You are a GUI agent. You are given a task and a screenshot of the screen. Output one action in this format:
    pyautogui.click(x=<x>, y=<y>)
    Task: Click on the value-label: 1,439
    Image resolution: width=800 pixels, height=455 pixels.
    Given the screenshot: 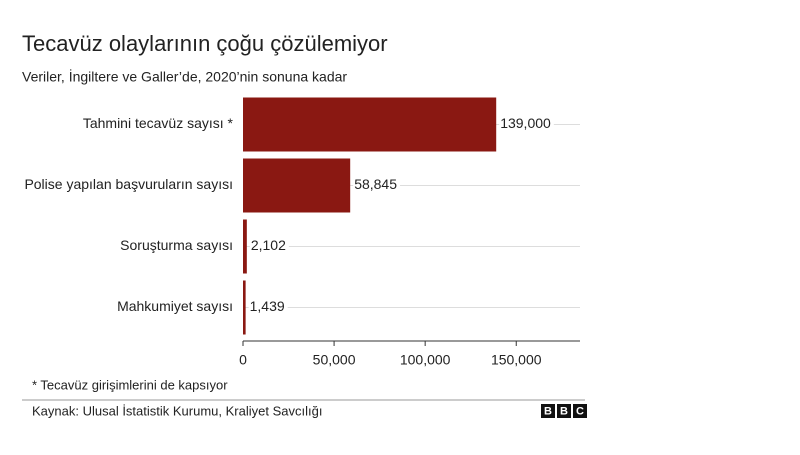 What is the action you would take?
    pyautogui.click(x=267, y=306)
    